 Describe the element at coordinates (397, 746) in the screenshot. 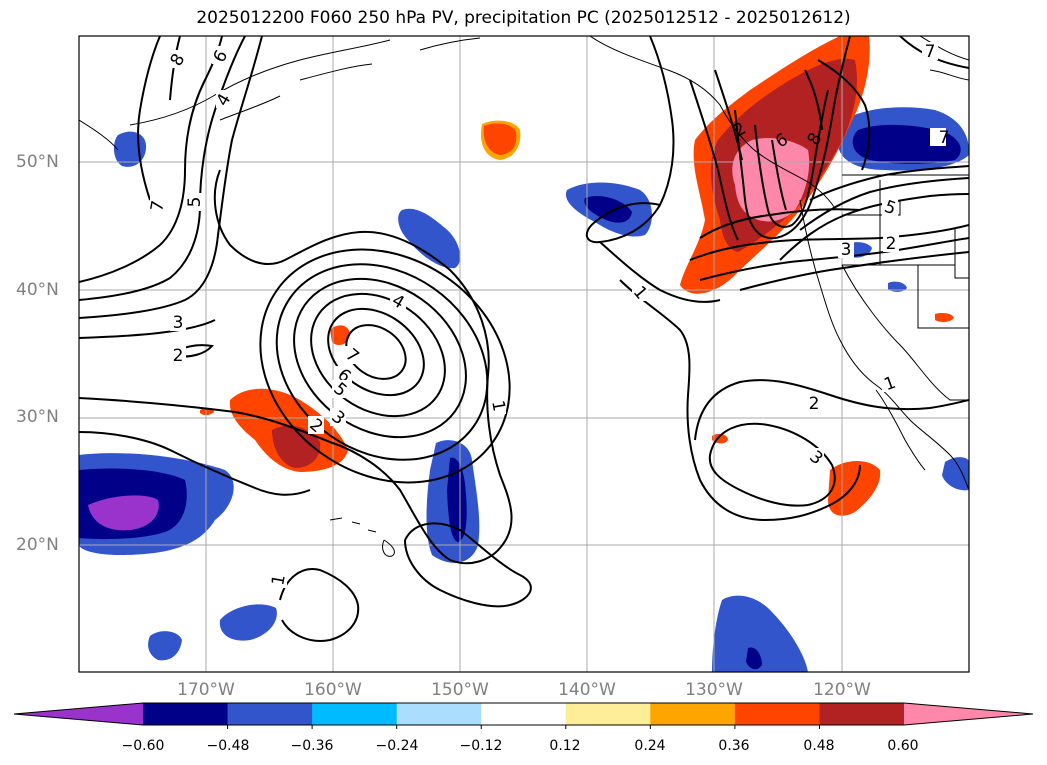

I see `colorbar-tick-label: −0.24` at that location.